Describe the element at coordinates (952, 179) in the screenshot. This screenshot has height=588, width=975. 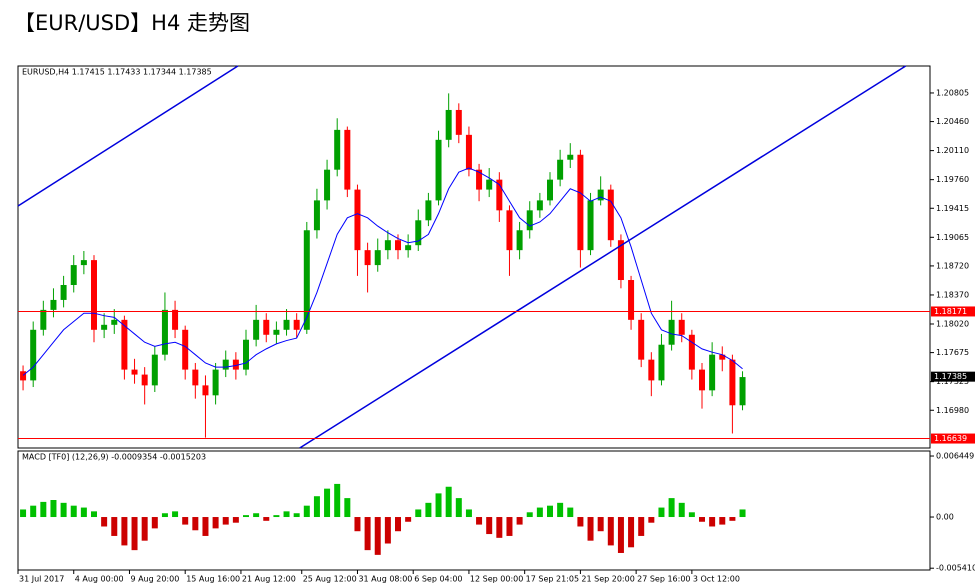
I see `y-tick-label: 1.19760` at that location.